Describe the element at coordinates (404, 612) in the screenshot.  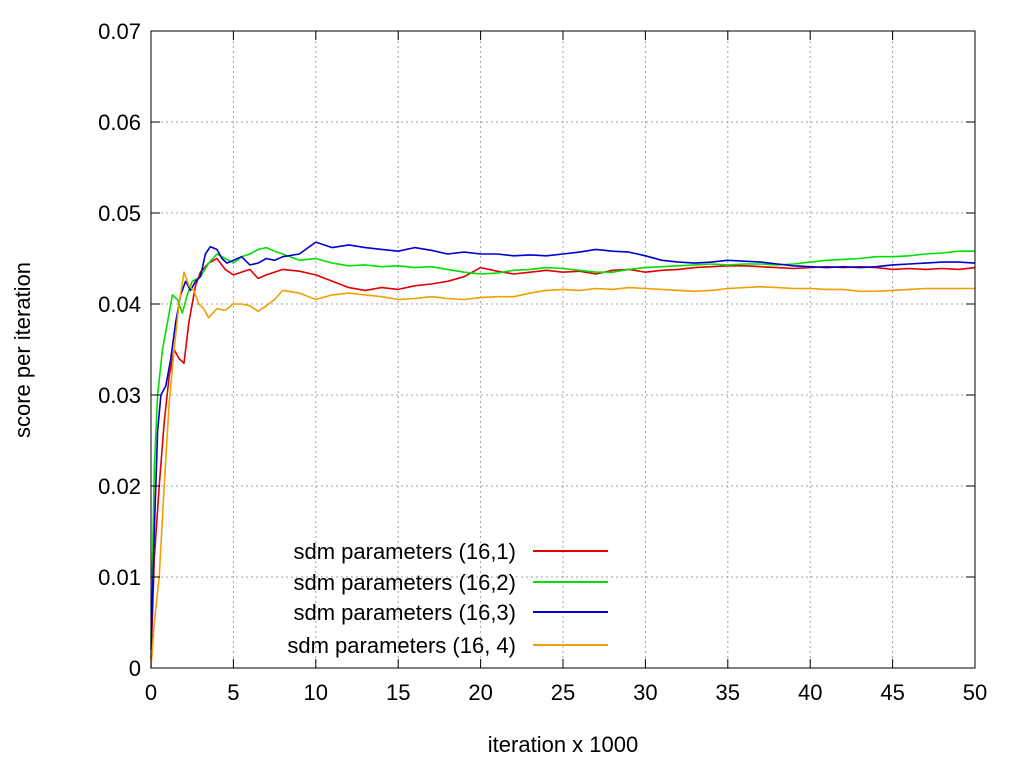
I see `legend-label: sdm parameters (16,3)` at that location.